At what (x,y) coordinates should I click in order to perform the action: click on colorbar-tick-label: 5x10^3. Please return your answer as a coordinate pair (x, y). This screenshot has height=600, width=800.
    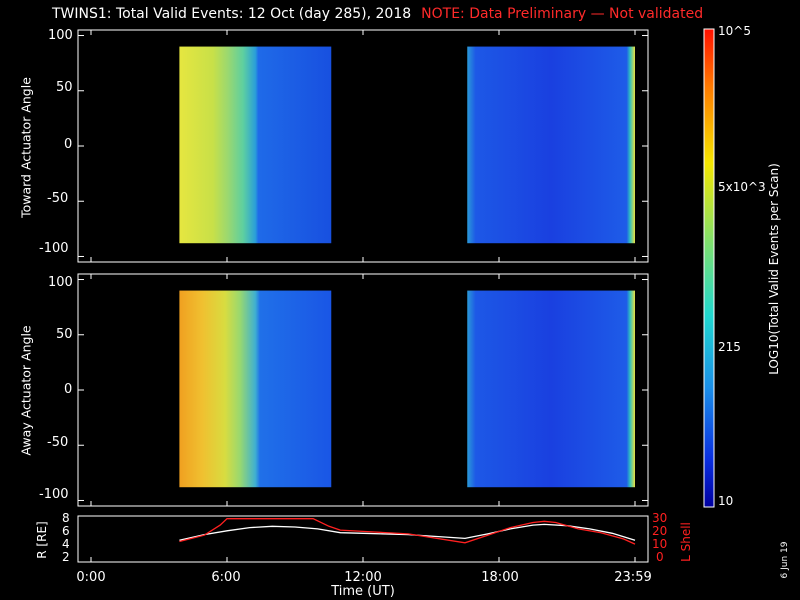
    Looking at the image, I should click on (742, 187).